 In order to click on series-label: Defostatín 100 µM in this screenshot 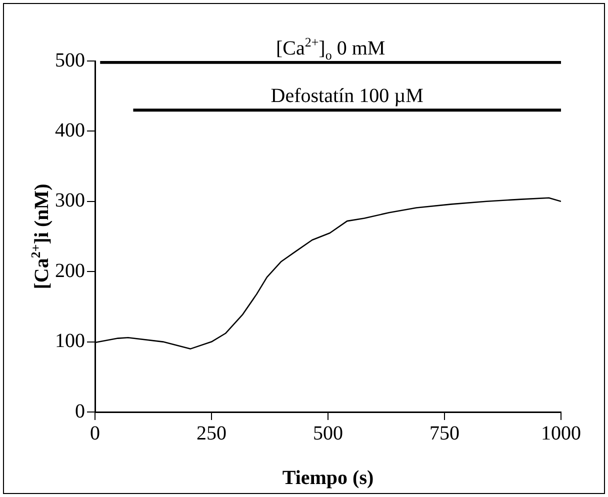, I will do `click(347, 96)`.